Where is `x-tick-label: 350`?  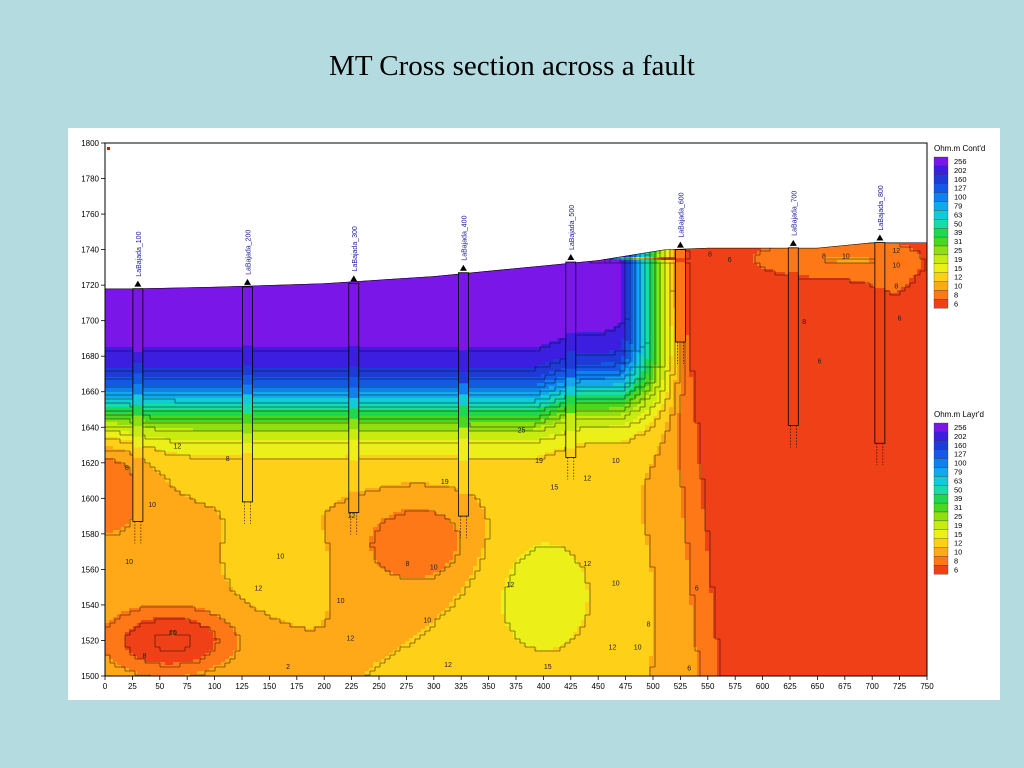 x-tick-label: 350 is located at coordinates (489, 686).